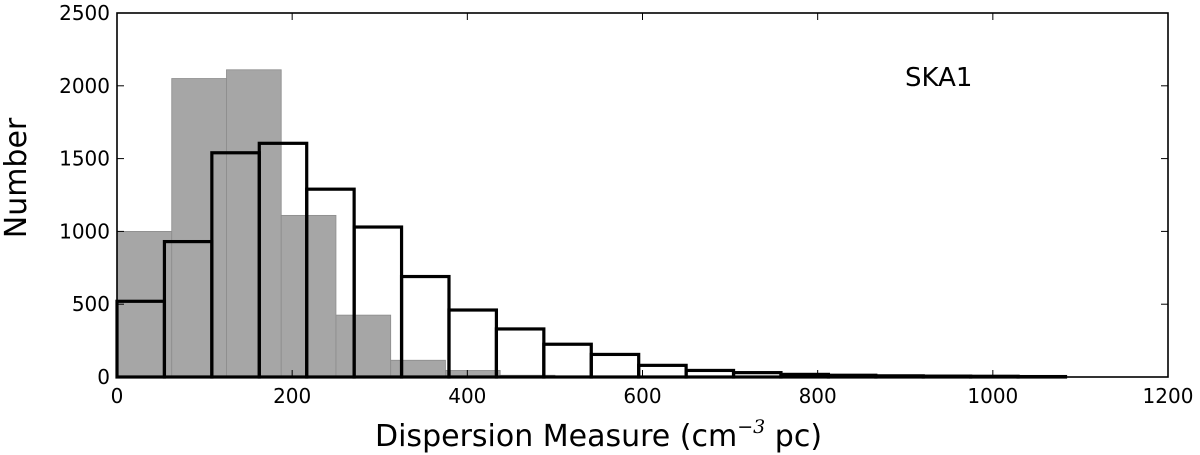  Describe the element at coordinates (91, 304) in the screenshot. I see `y-tick-label: 500` at that location.